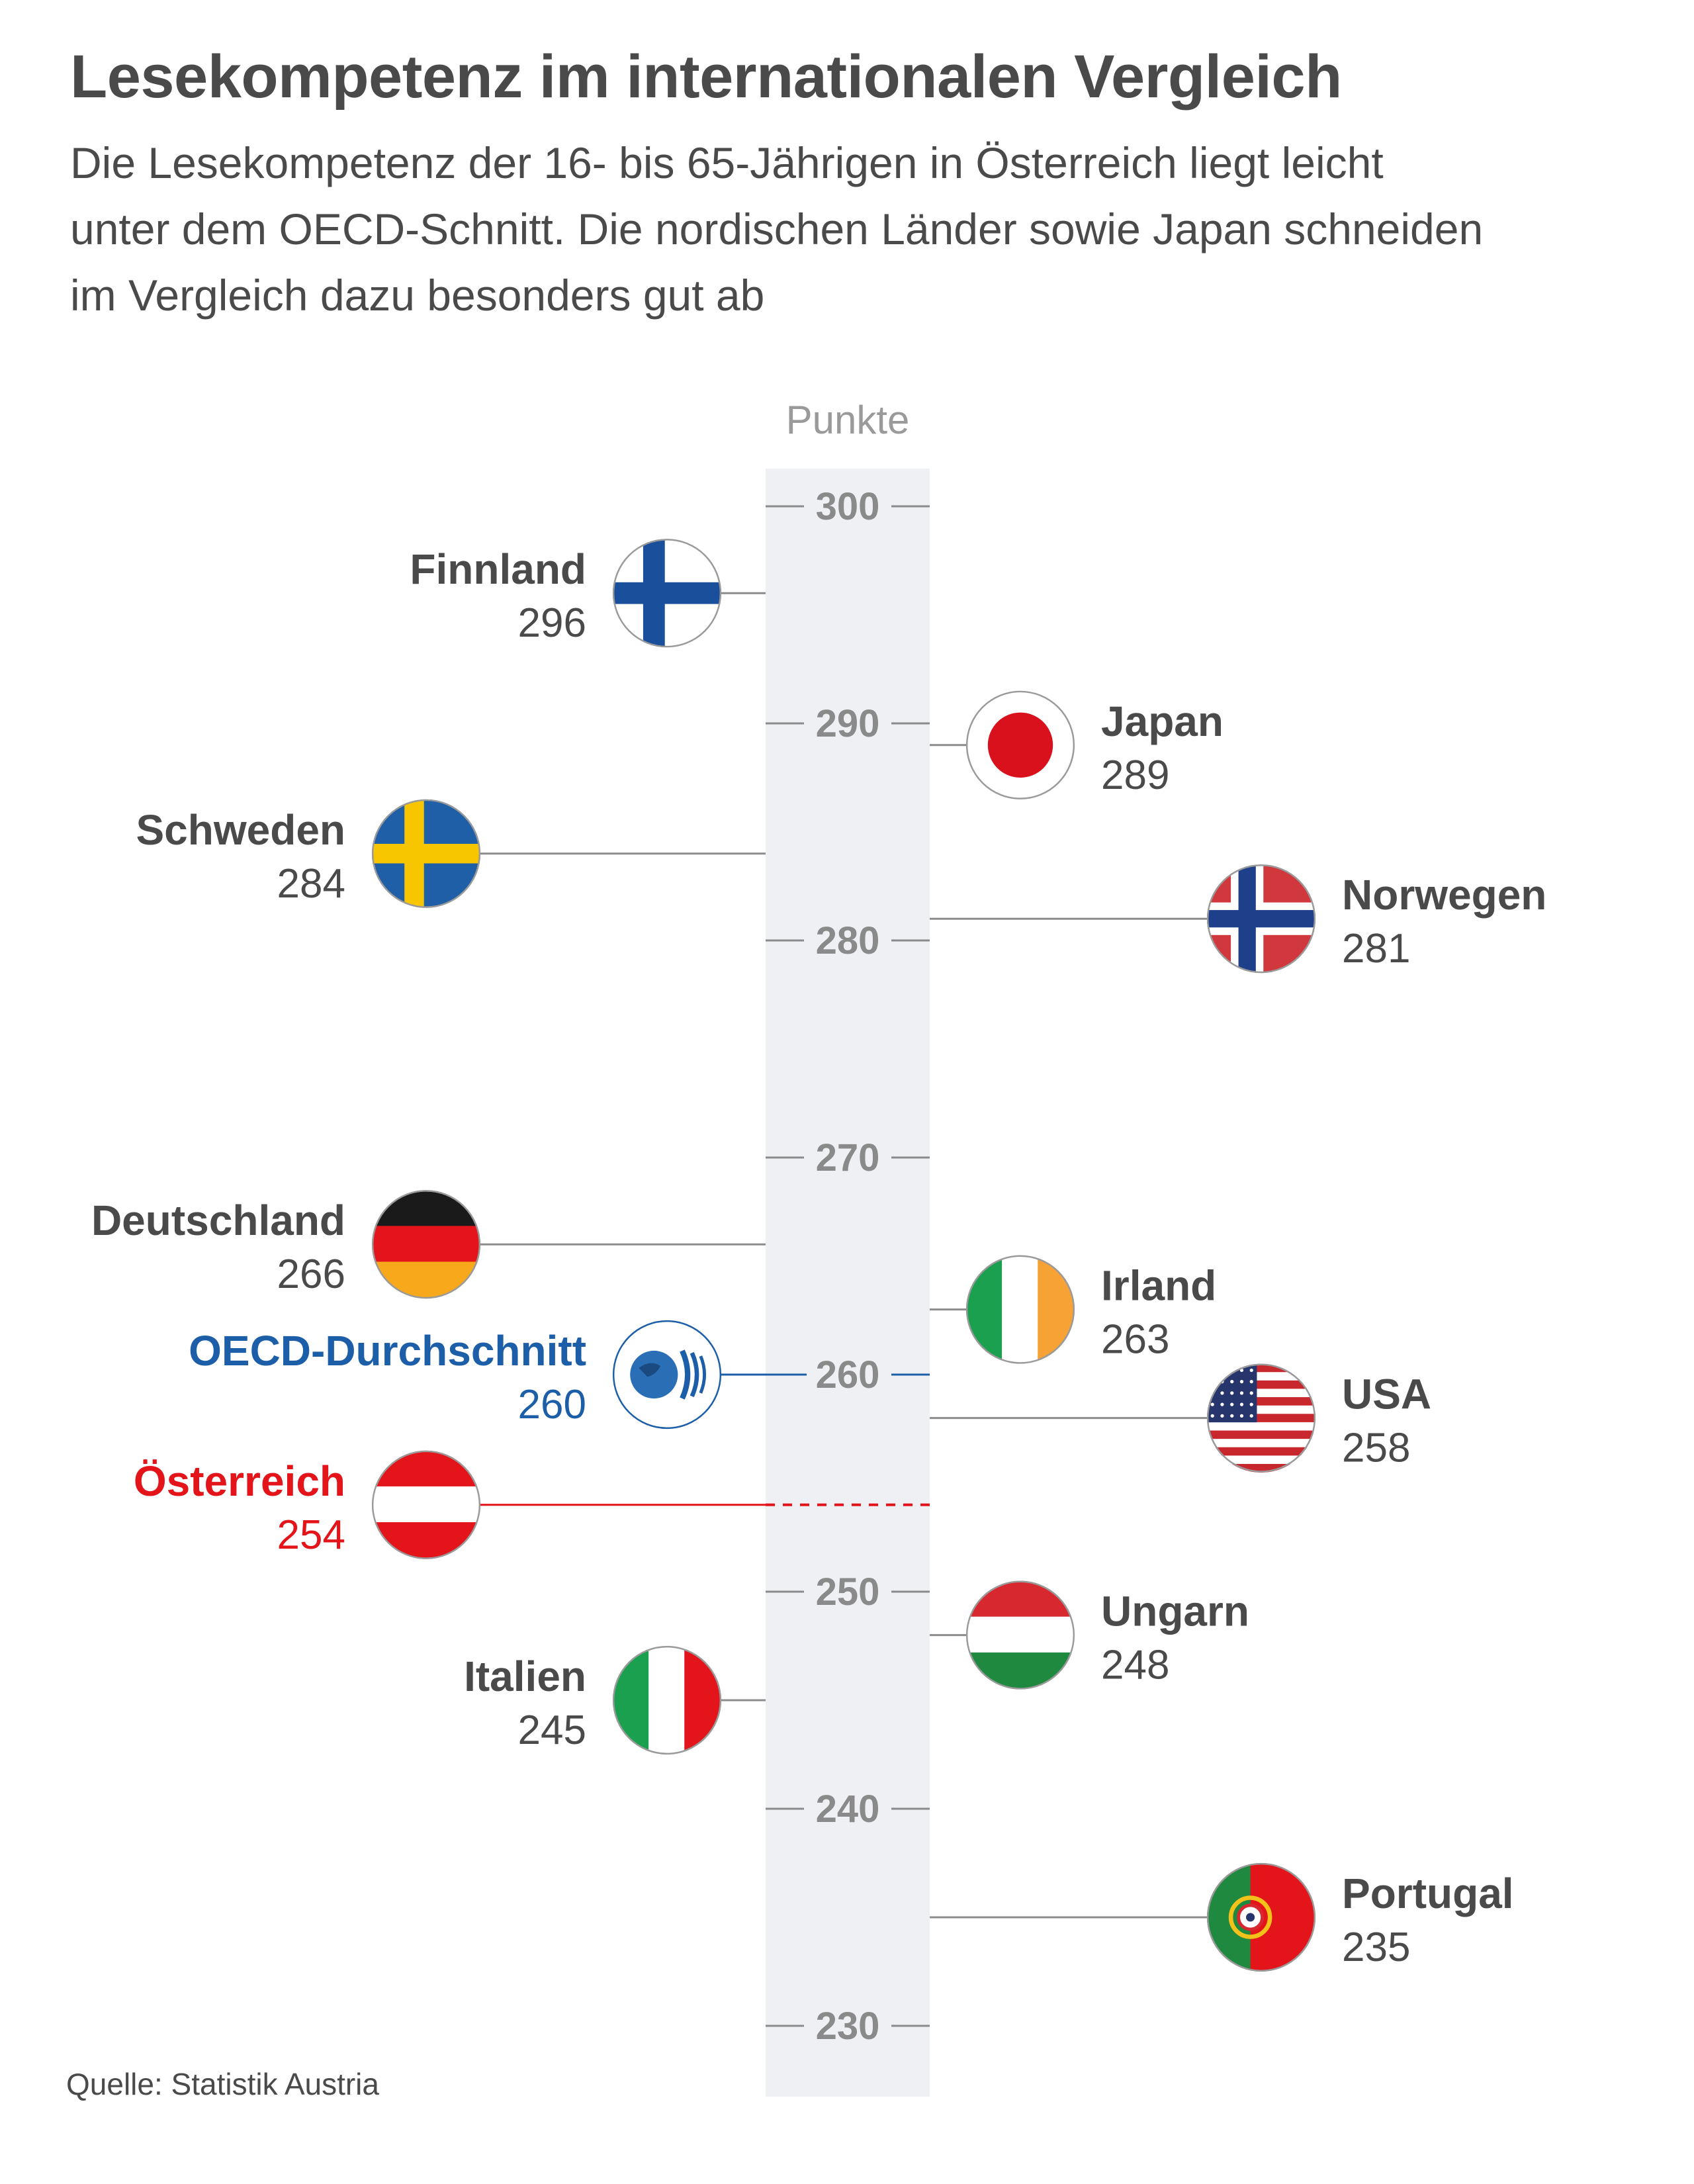 The width and height of the screenshot is (1694, 2184). I want to click on point-usa: USA 258, so click(1180, 1418).